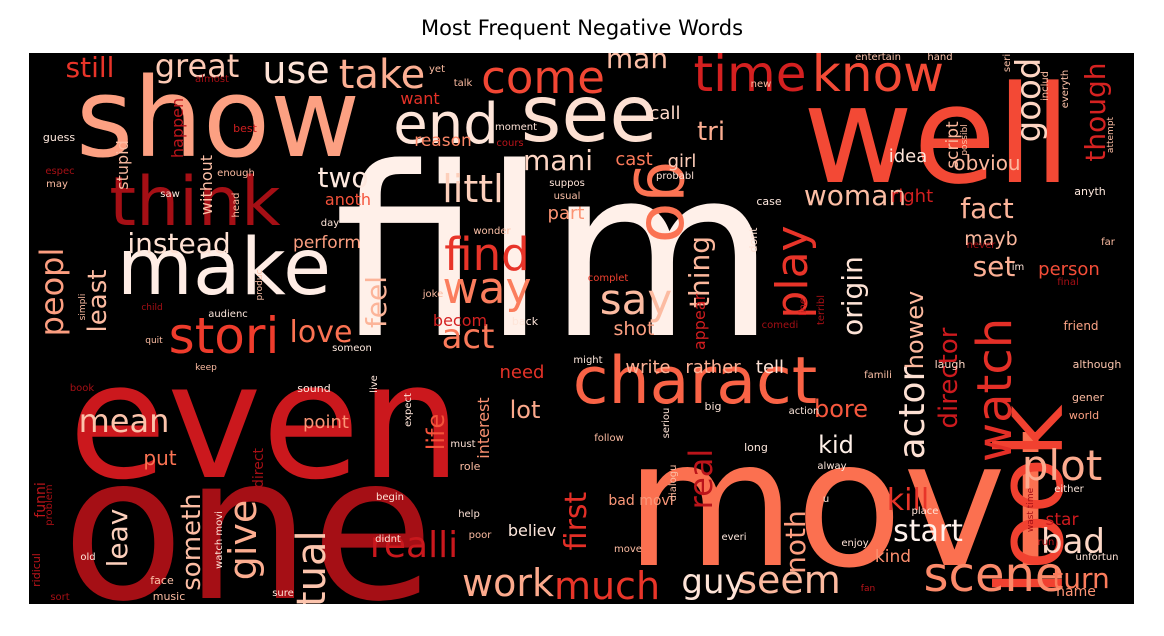  Describe the element at coordinates (908, 156) in the screenshot. I see `word-idea: idea` at that location.